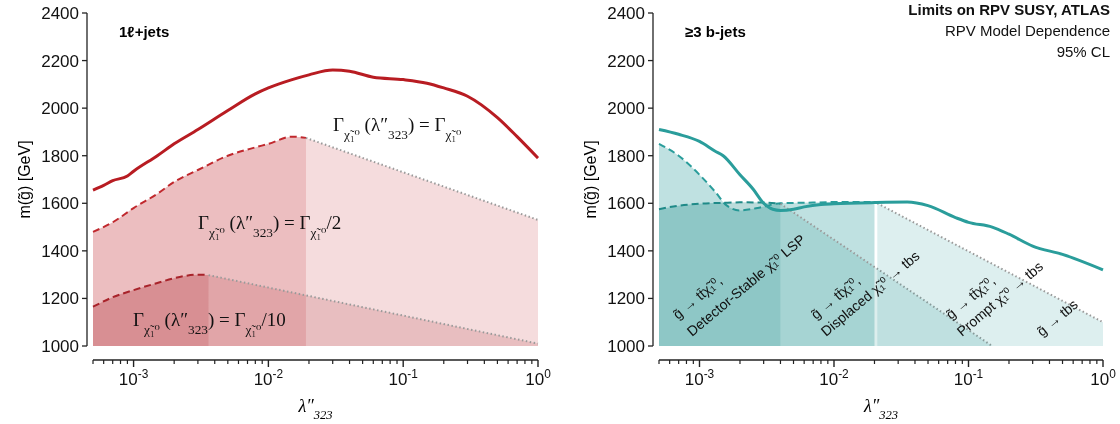 This screenshot has height=424, width=1120. I want to click on annotation: Γ$_{χ̃₁⁰}$ (λ″$_{323}$) = Γ$_{χ̃₁⁰}$/2, so click(270, 226).